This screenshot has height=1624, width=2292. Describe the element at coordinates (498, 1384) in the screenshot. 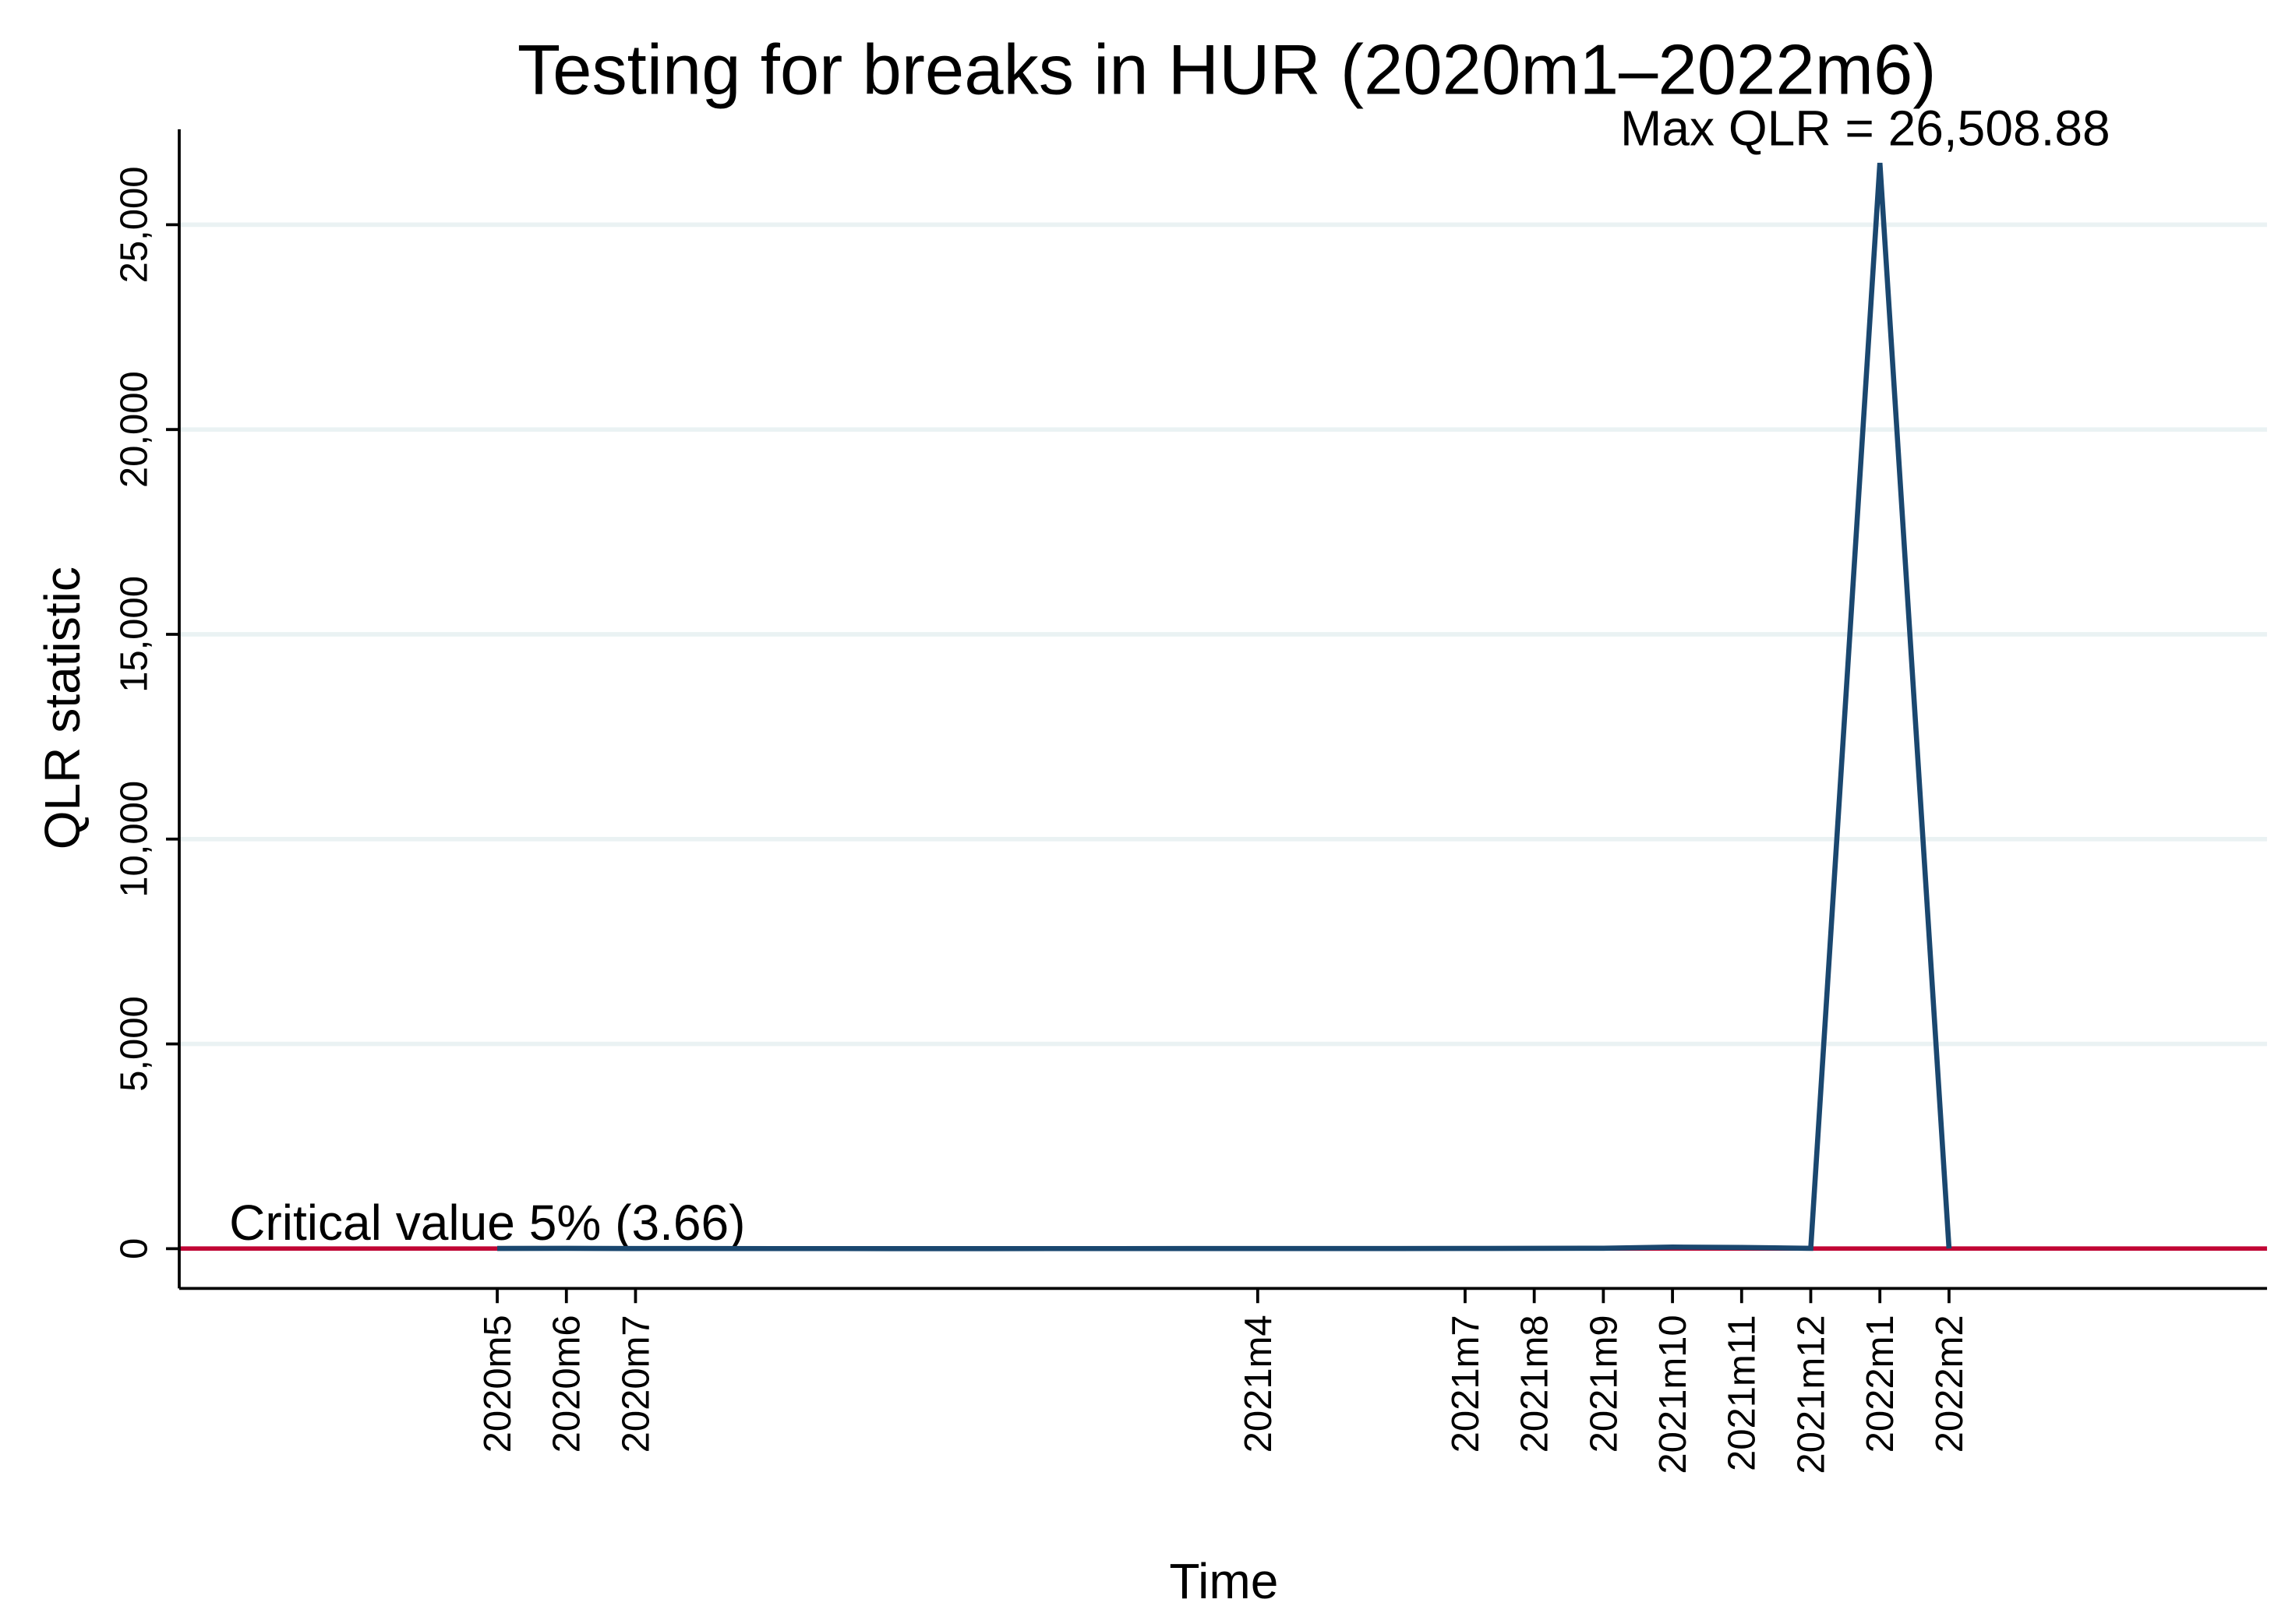

I see `x-tick-label: 2020m5` at that location.